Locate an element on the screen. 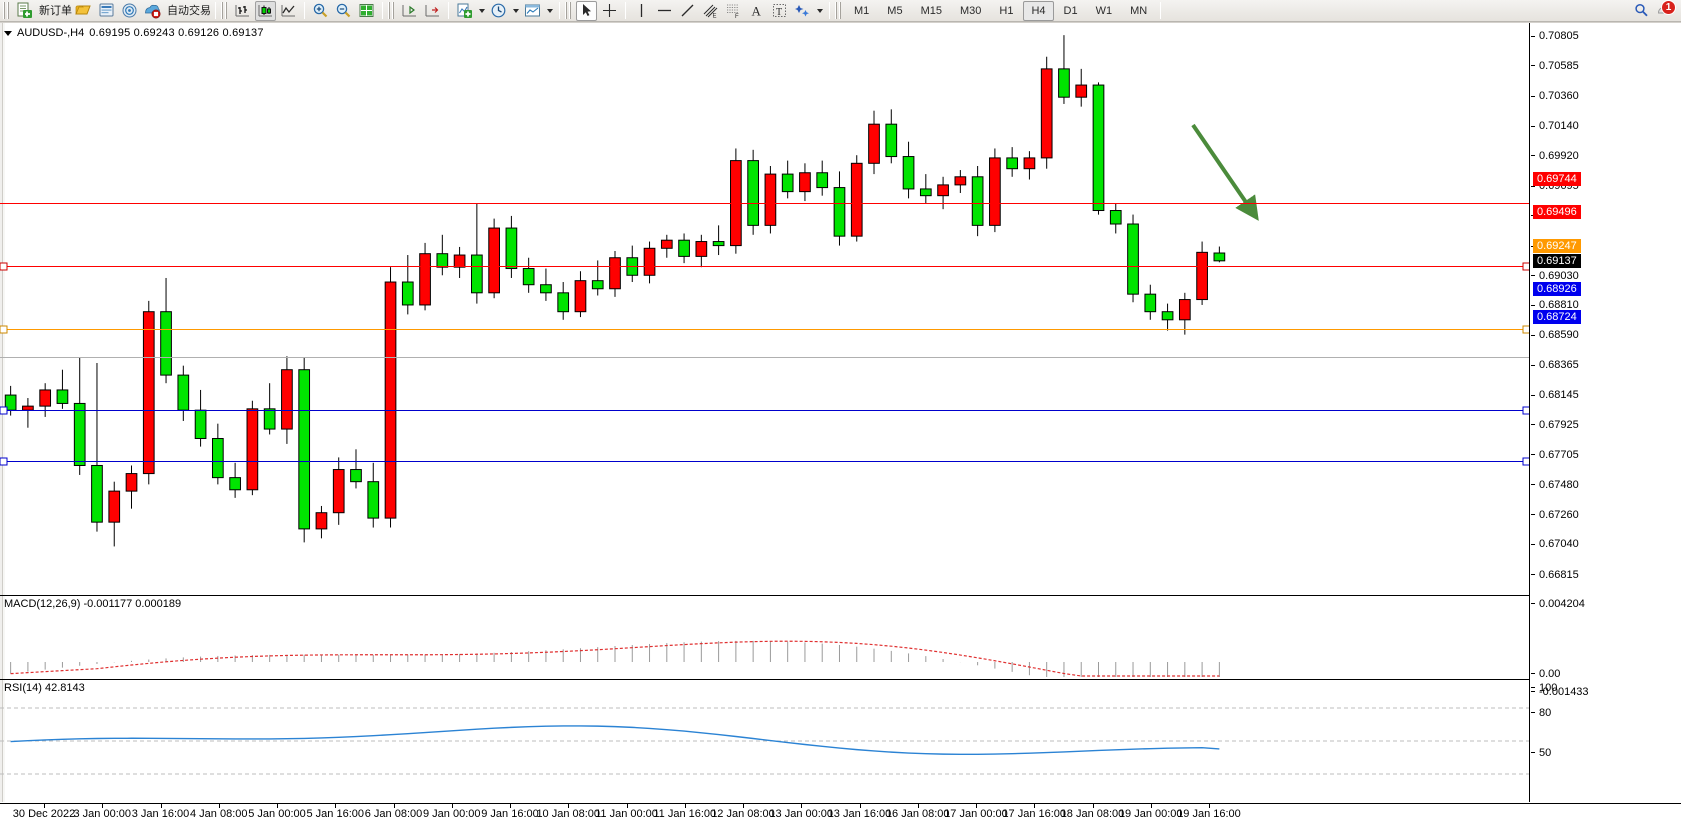 The height and width of the screenshot is (825, 1681). indicators-button is located at coordinates (464, 11).